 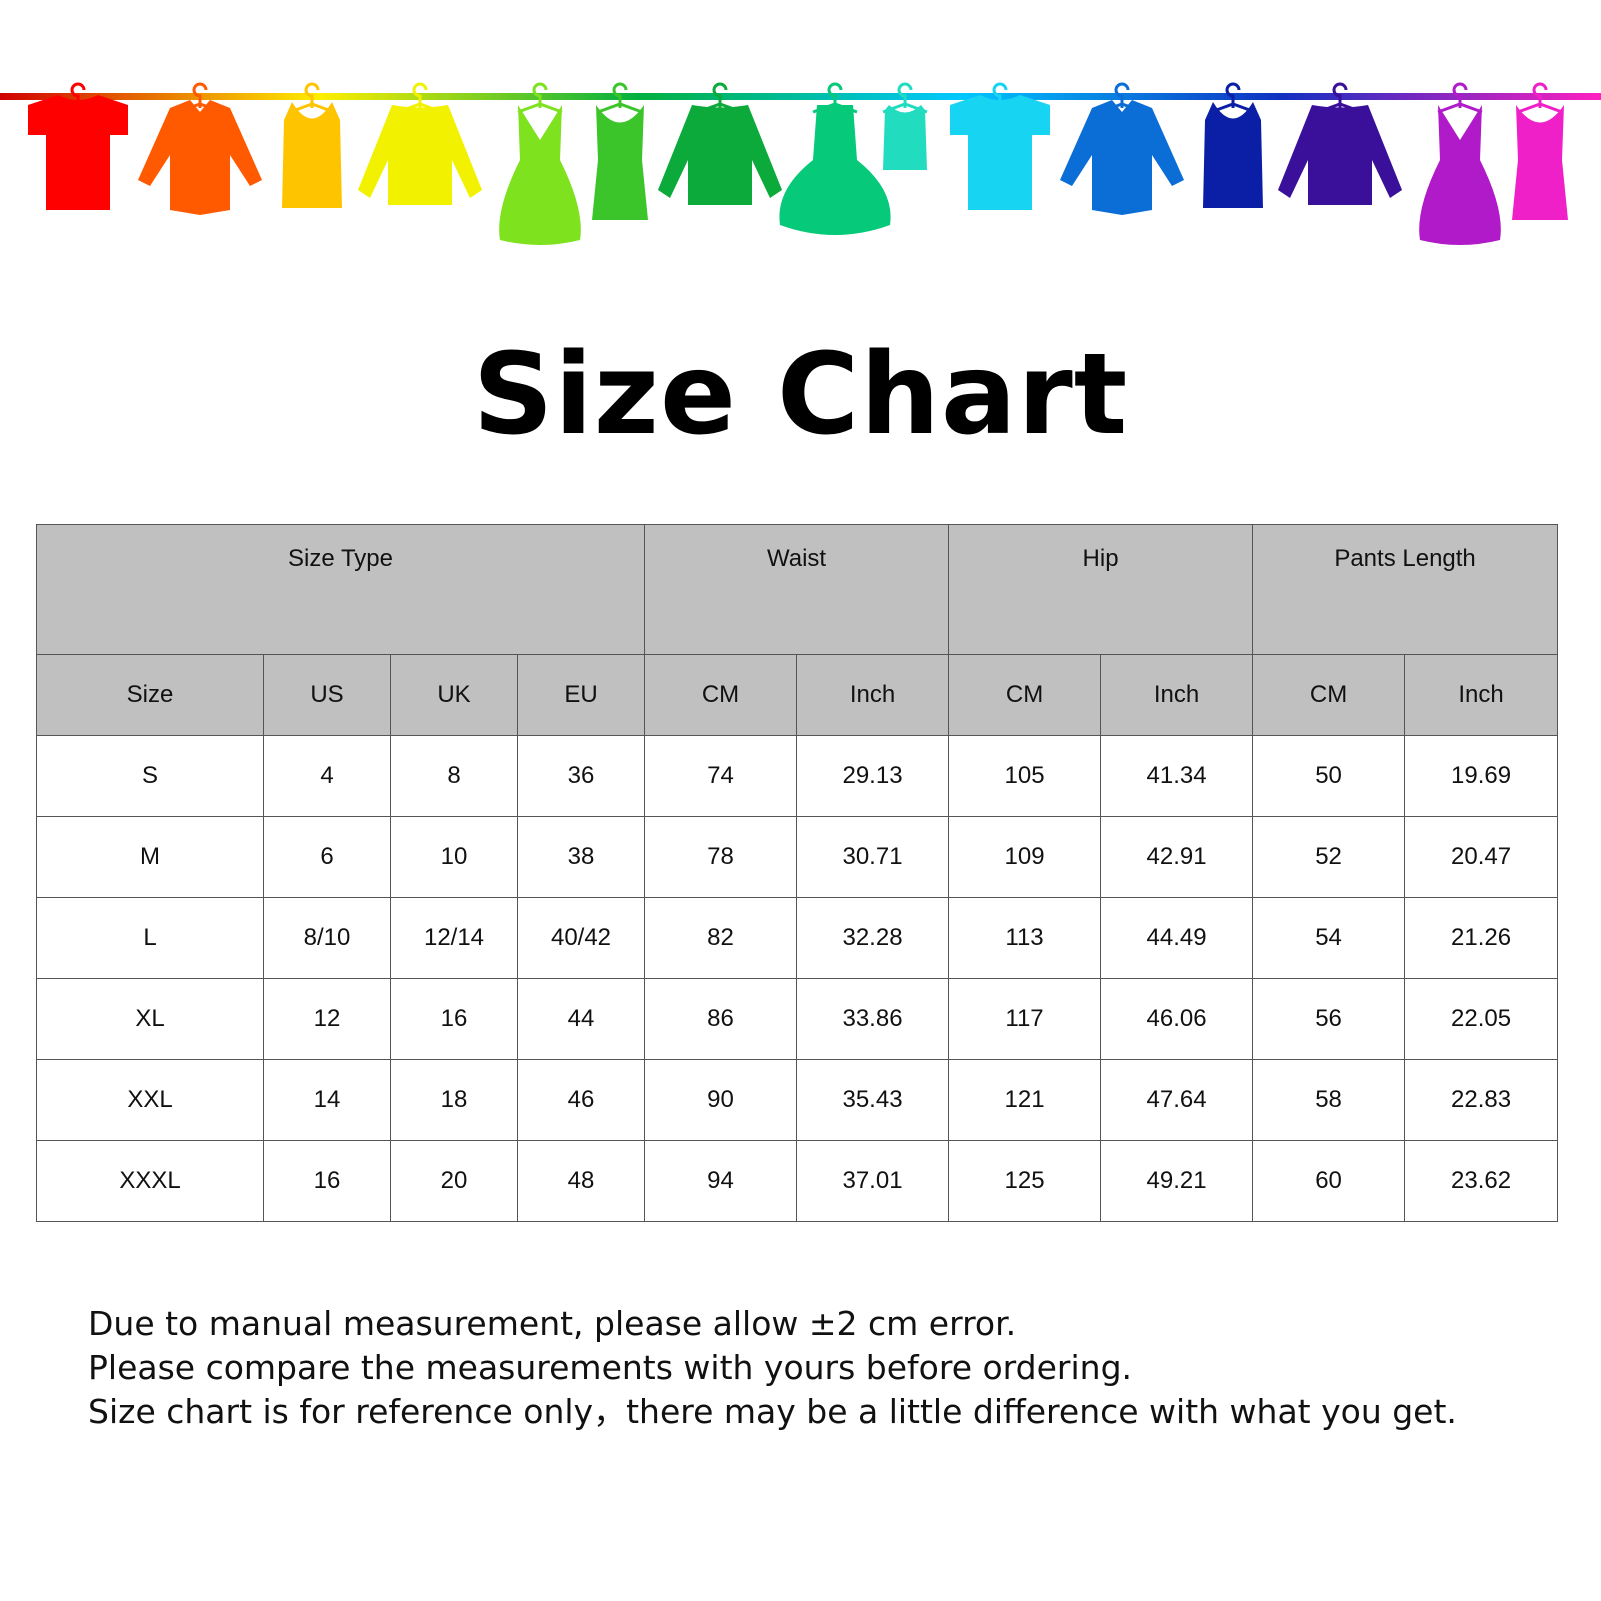 I want to click on table-row: XXXL 16 20 48 94 37.01 125 49.21 60 23.62, so click(x=797, y=1181).